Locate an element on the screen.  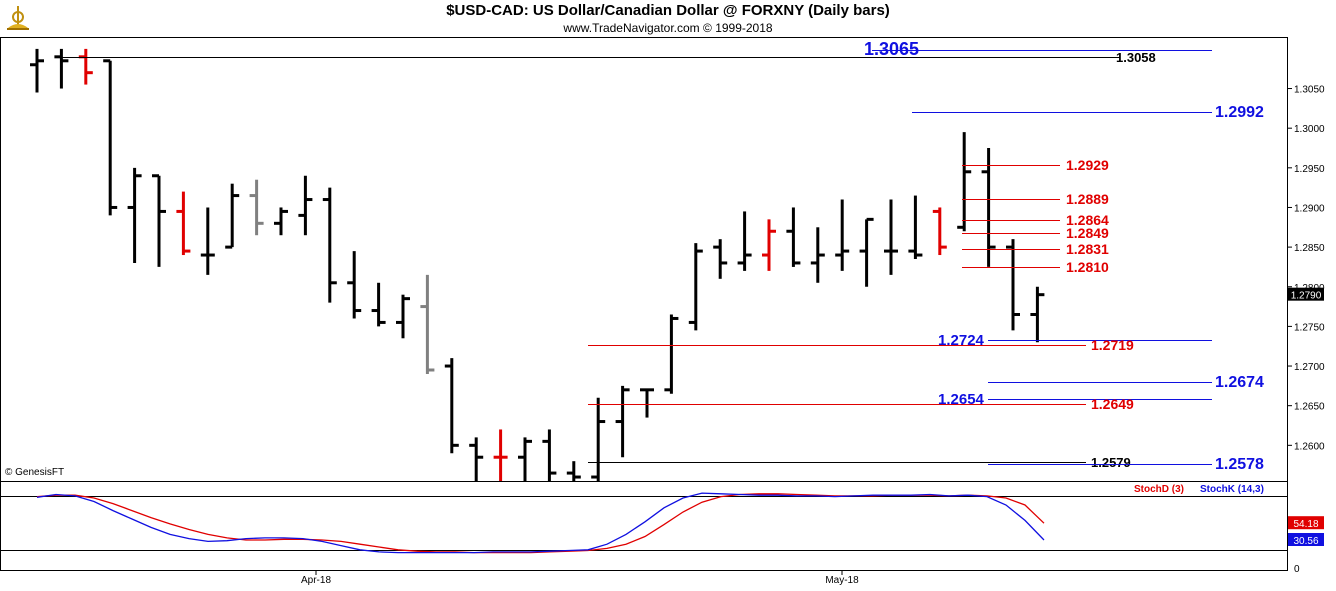
stoch-y-tick-label: 0 is located at coordinates (1297, 569).